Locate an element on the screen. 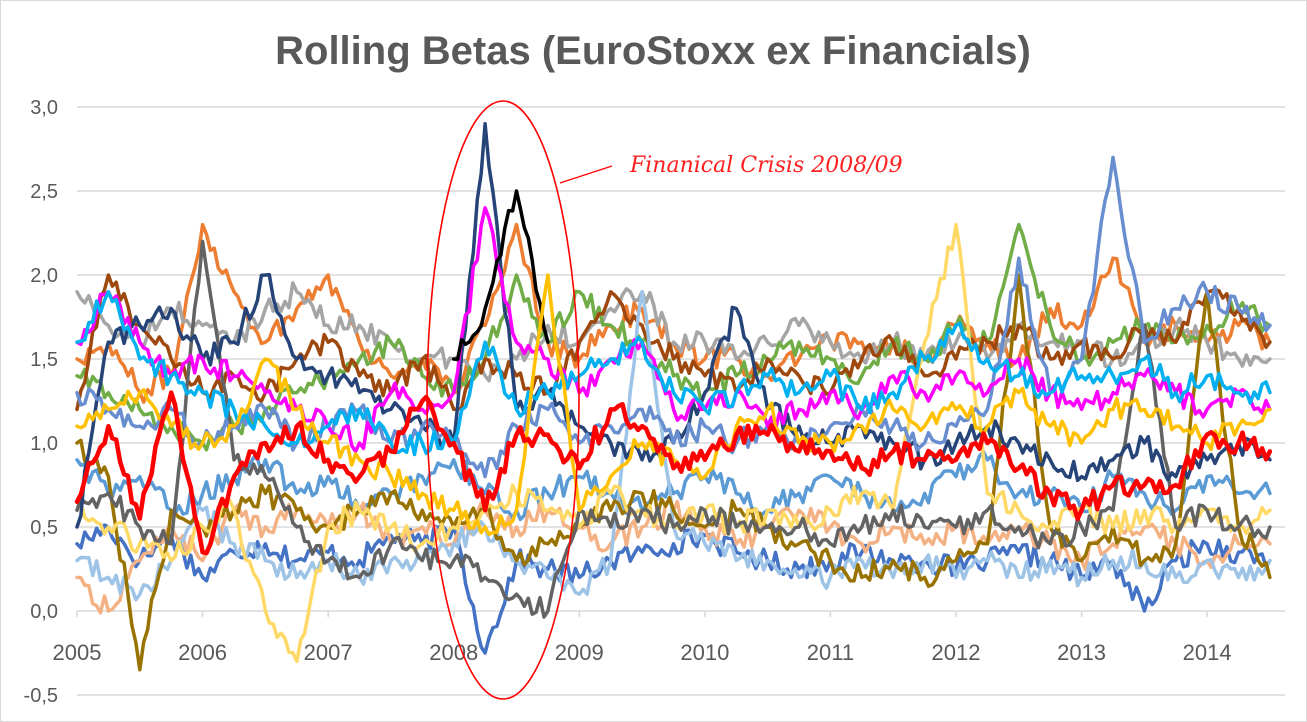 This screenshot has height=722, width=1307. y-axis-labels: -0,5 0,0 0,5 1,0 1,5 2,0 2,5 3,0 is located at coordinates (41, 402).